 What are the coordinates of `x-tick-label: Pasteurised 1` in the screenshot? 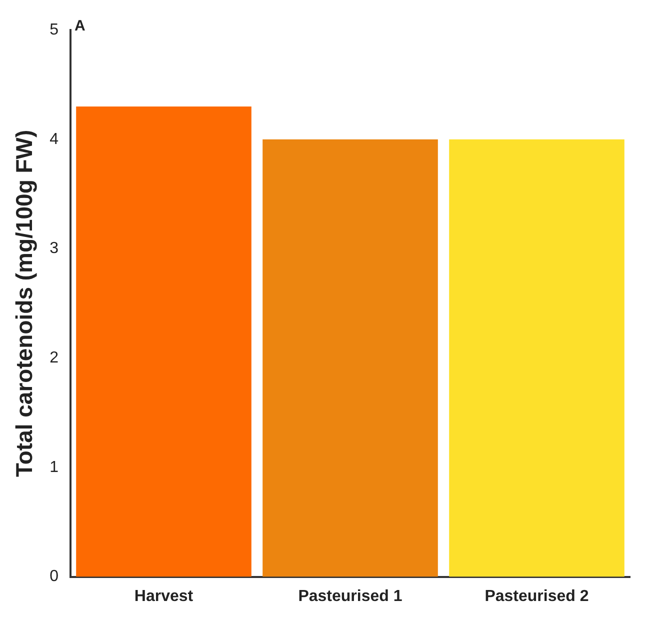 It's located at (350, 596).